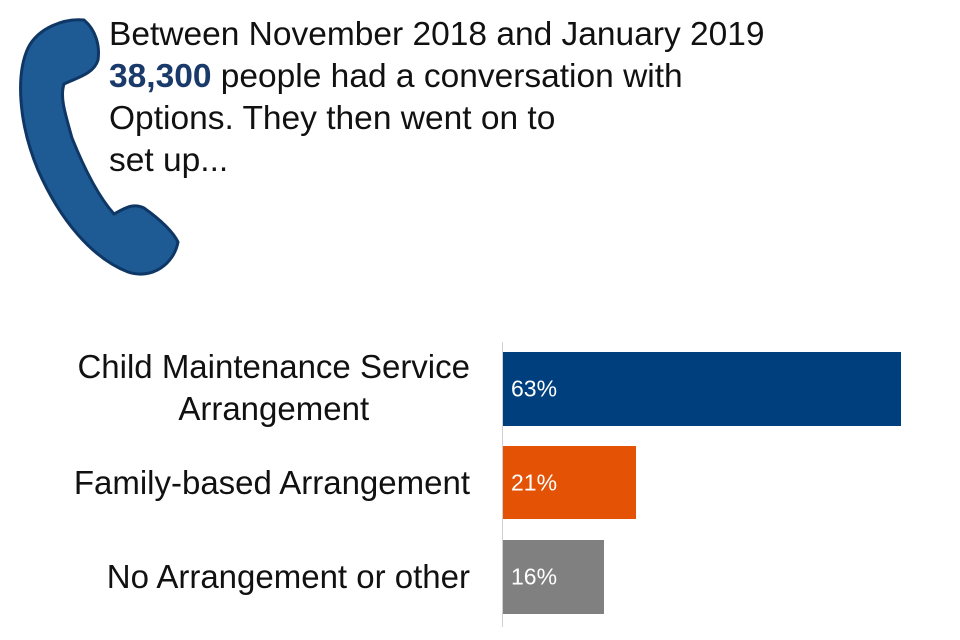 Image resolution: width=960 pixels, height=640 pixels. Describe the element at coordinates (447, 76) in the screenshot. I see `intro-line-2-rest: people had a conversation with` at that location.